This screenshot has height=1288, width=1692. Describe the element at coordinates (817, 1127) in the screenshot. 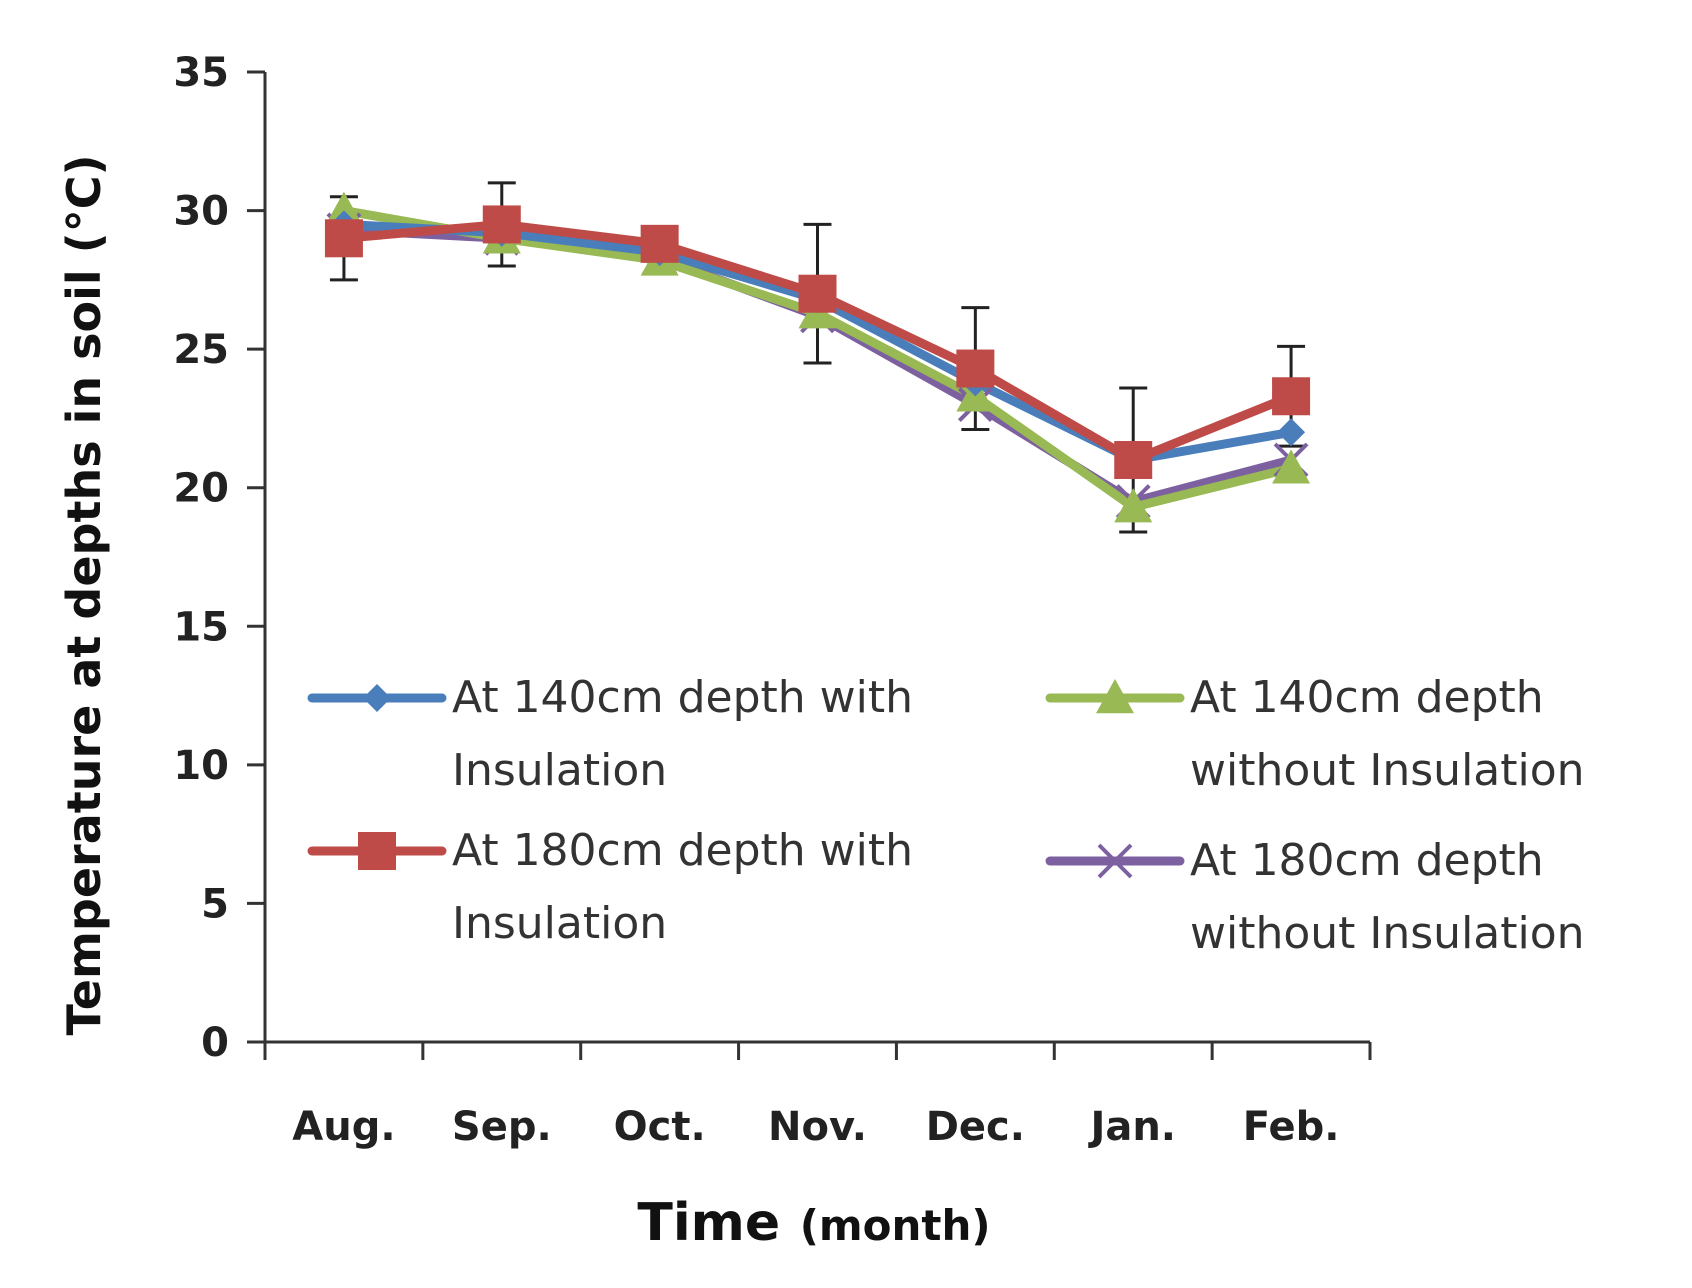

I see `x-tick-label: Nov.` at that location.